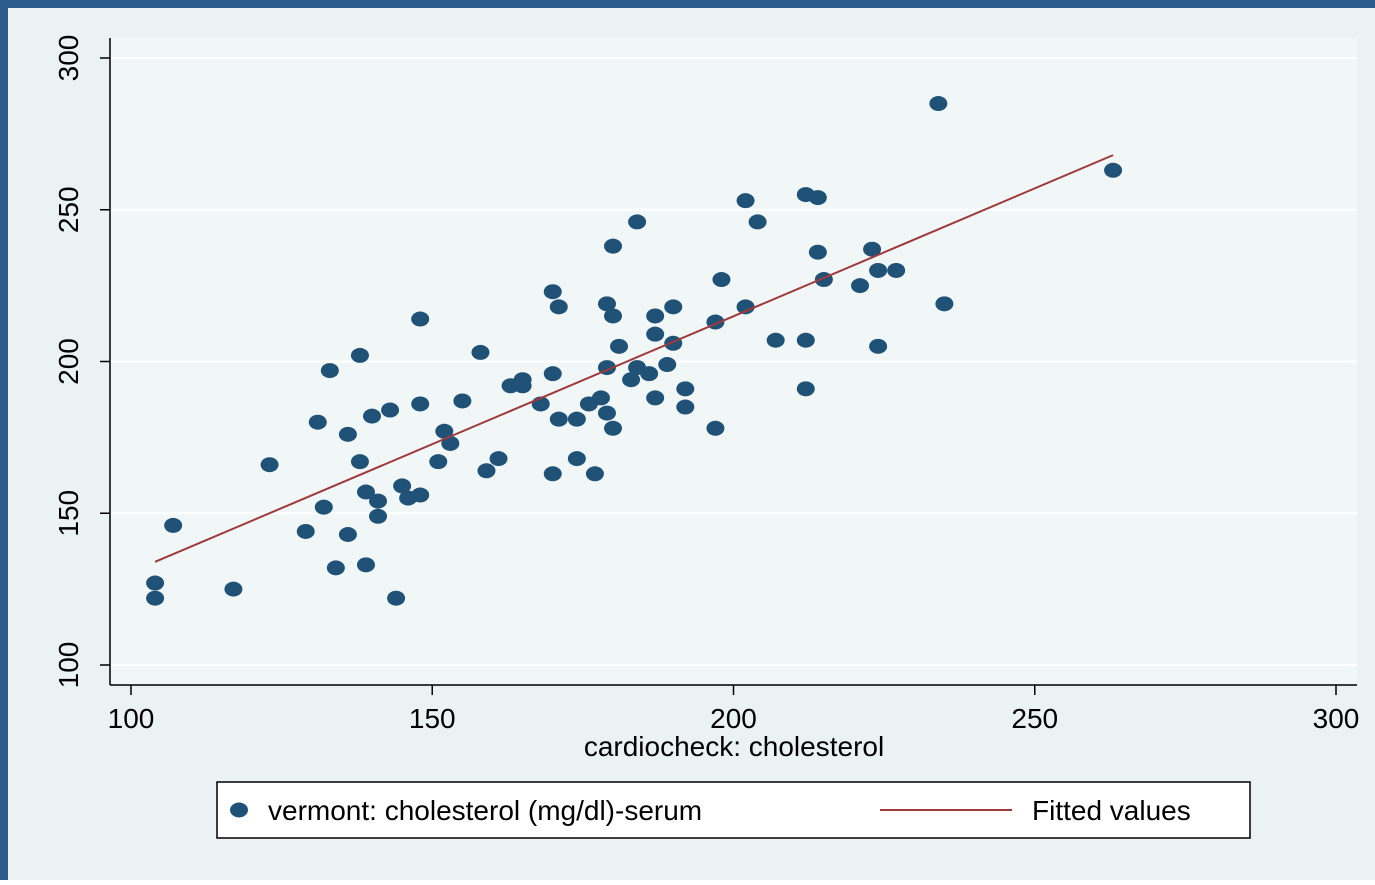 The image size is (1375, 885). I want to click on legend-label: Fitted values, so click(1111, 810).